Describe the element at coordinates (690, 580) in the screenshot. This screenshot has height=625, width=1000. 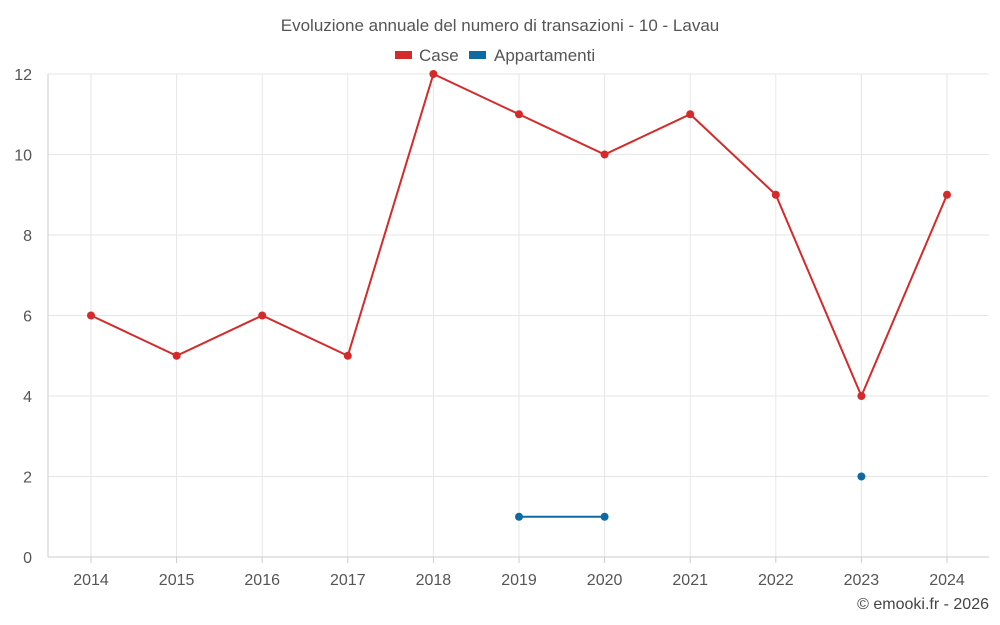
I see `x-tick-label: 2021` at that location.